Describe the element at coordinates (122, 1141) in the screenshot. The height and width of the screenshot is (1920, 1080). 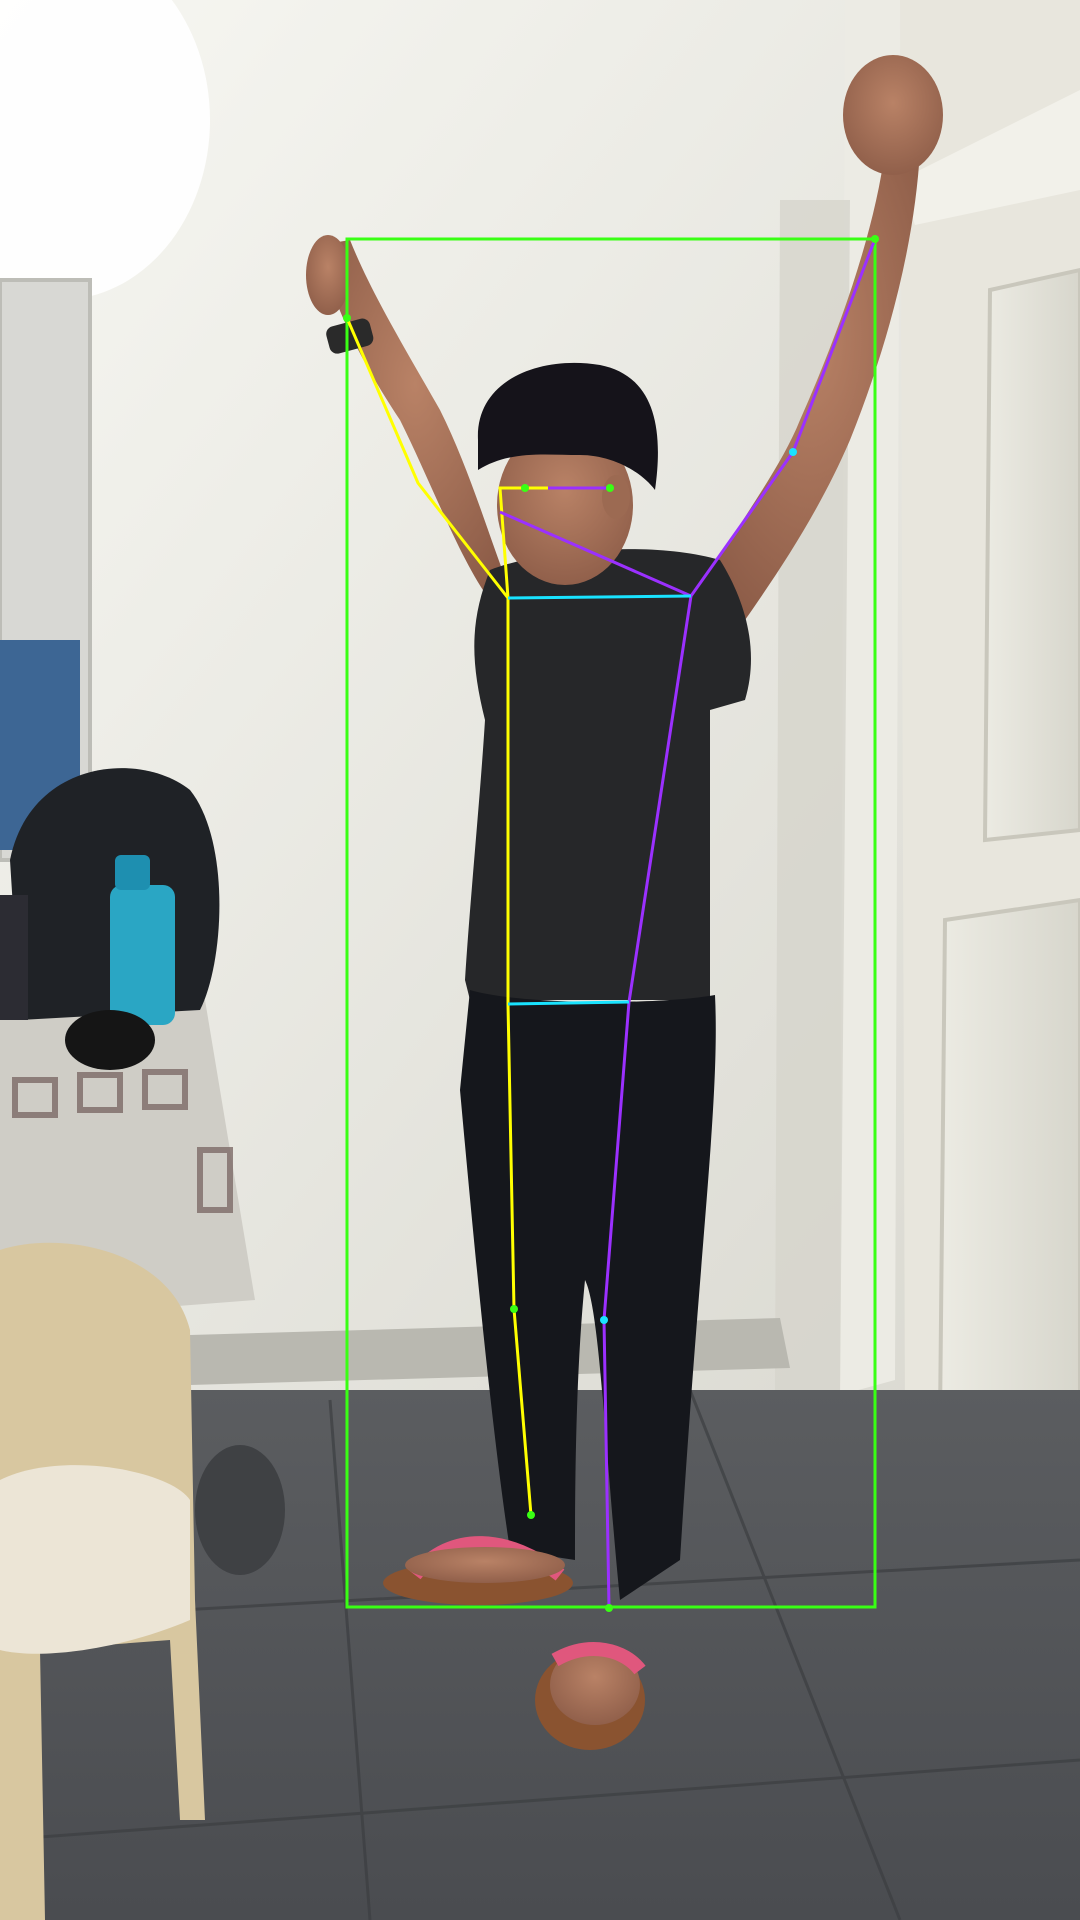
I see `table-pattern` at that location.